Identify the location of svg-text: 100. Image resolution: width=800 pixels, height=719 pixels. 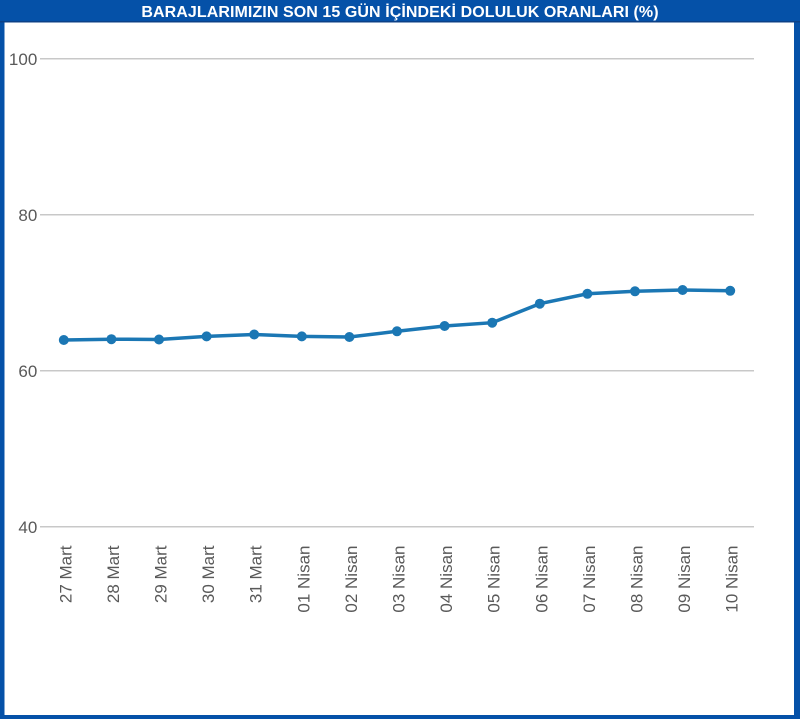
(23, 59).